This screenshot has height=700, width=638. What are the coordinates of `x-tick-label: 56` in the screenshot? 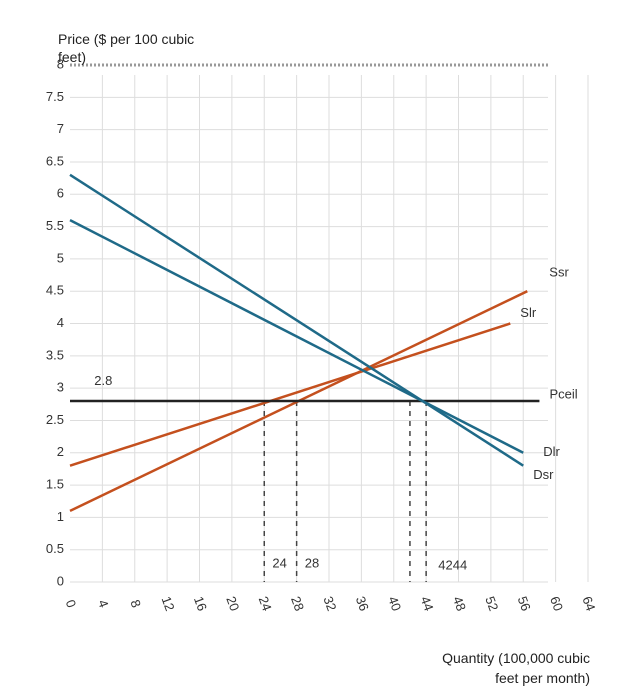 It's located at (524, 603).